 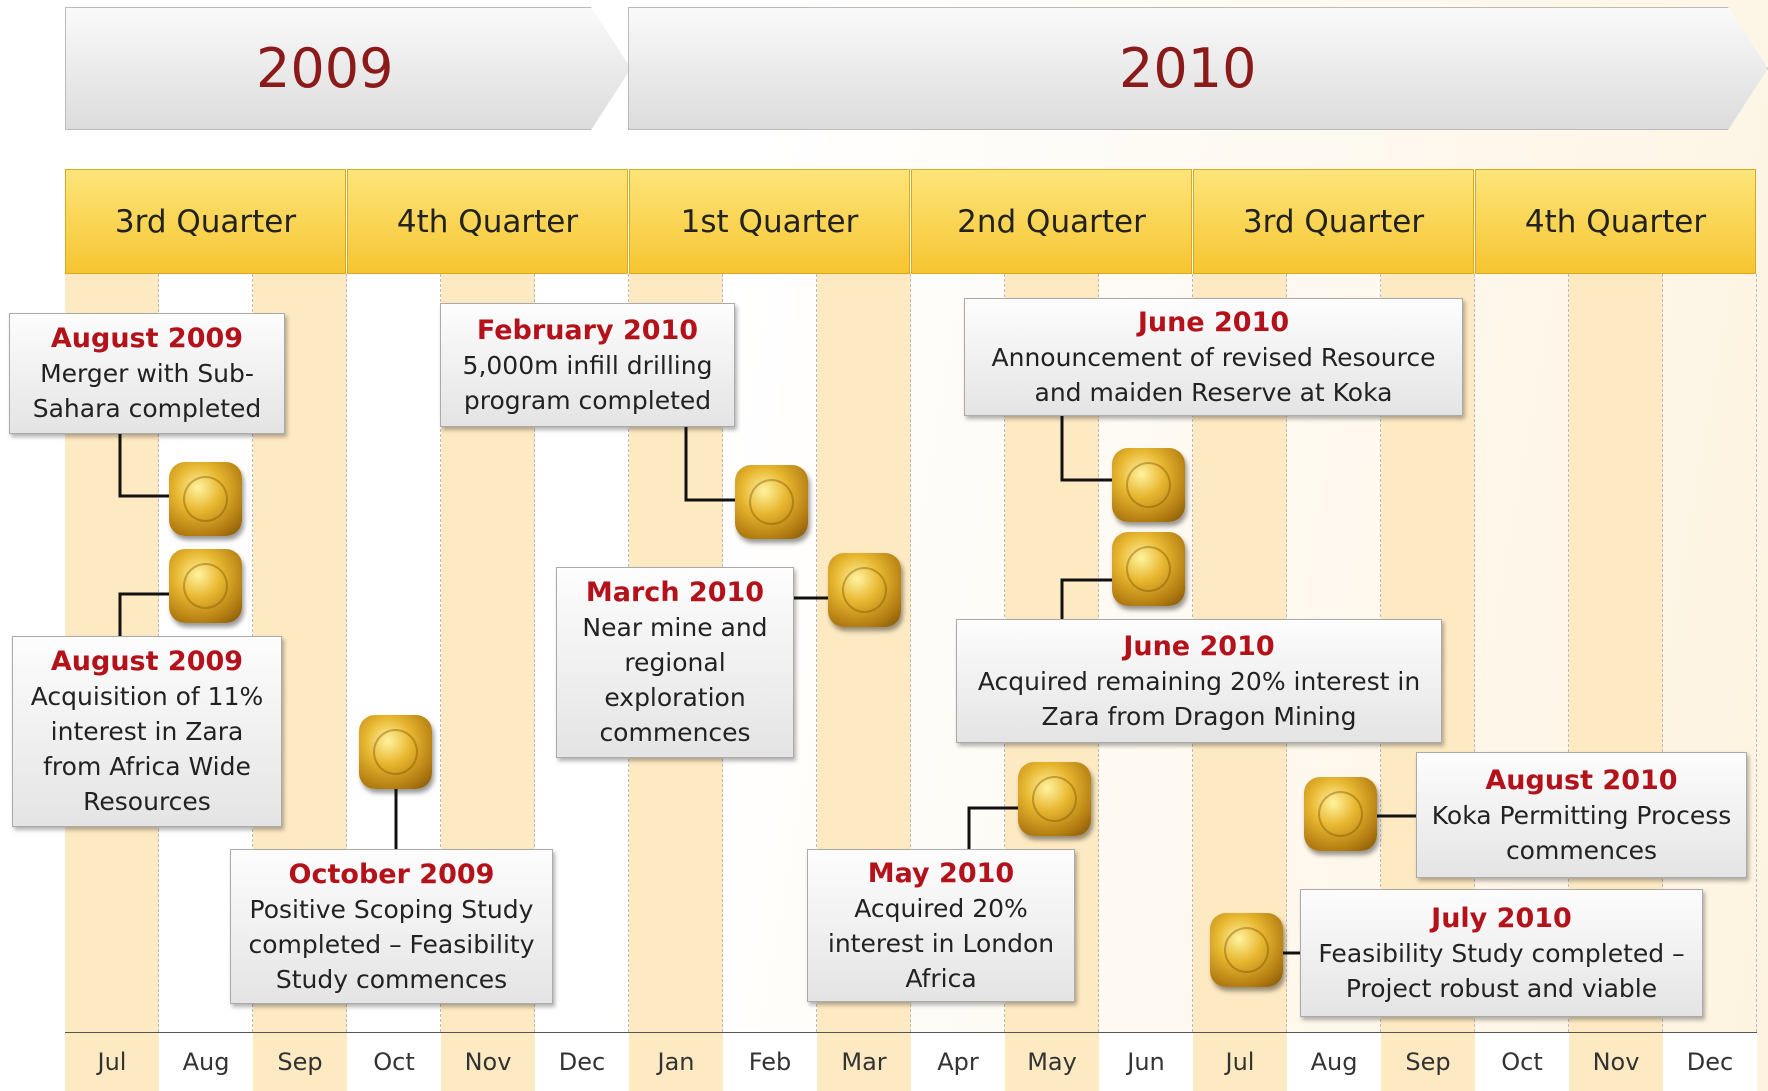 I want to click on event-date: March 2010, so click(x=675, y=592).